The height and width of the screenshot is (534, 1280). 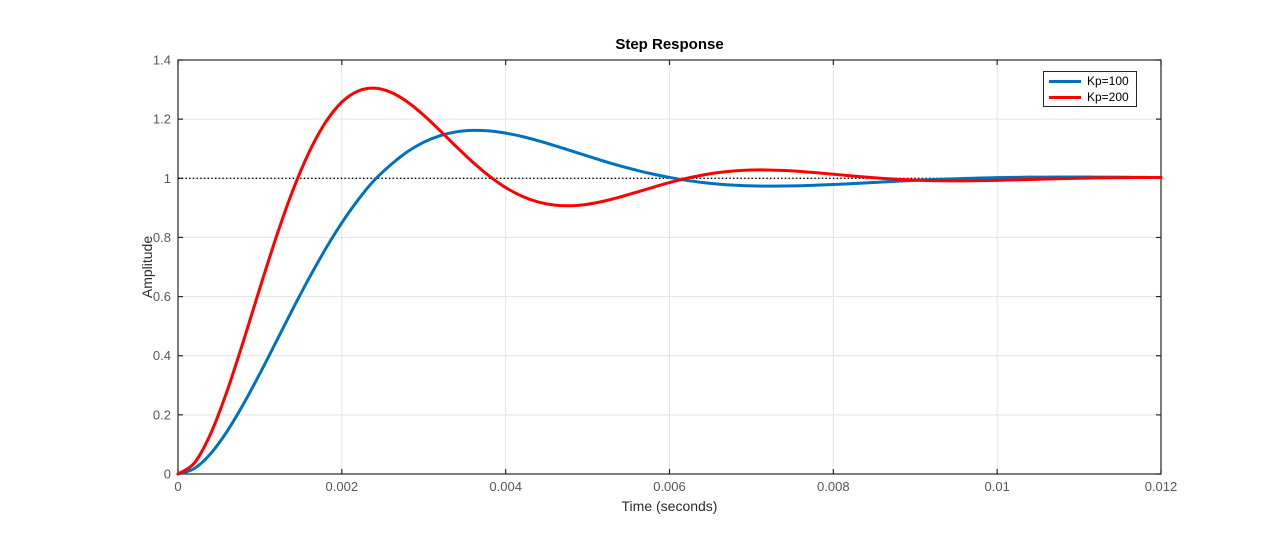 I want to click on y-axis-label: Amplitude, so click(x=147, y=267).